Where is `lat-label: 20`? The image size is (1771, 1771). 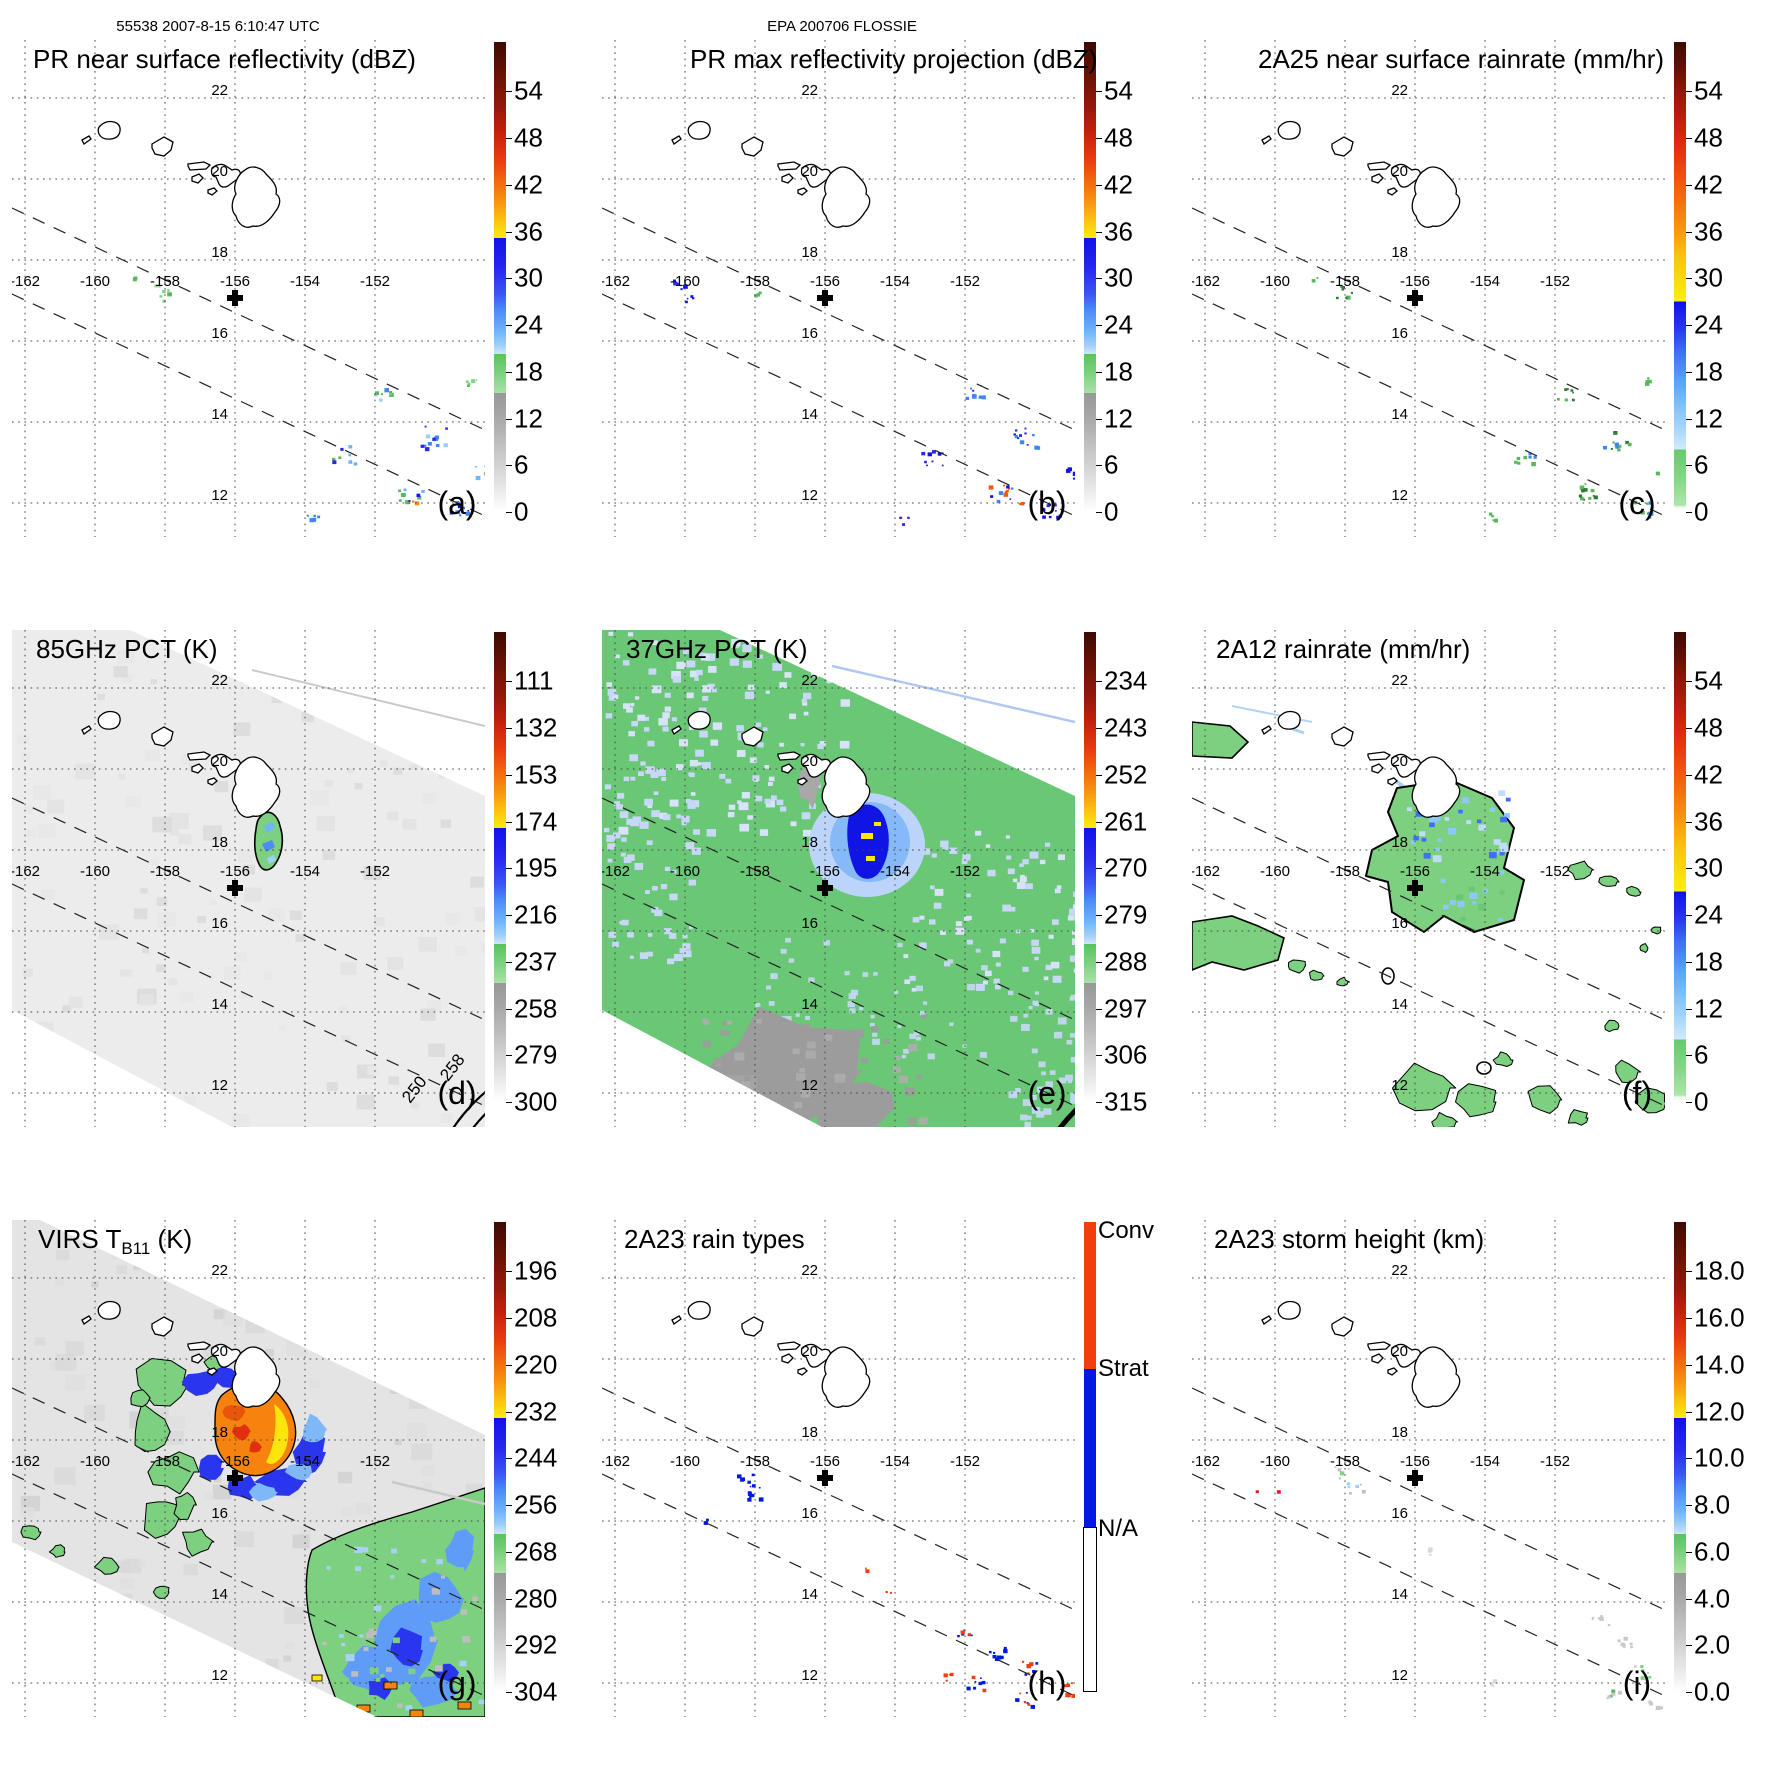 lat-label: 20 is located at coordinates (219, 761).